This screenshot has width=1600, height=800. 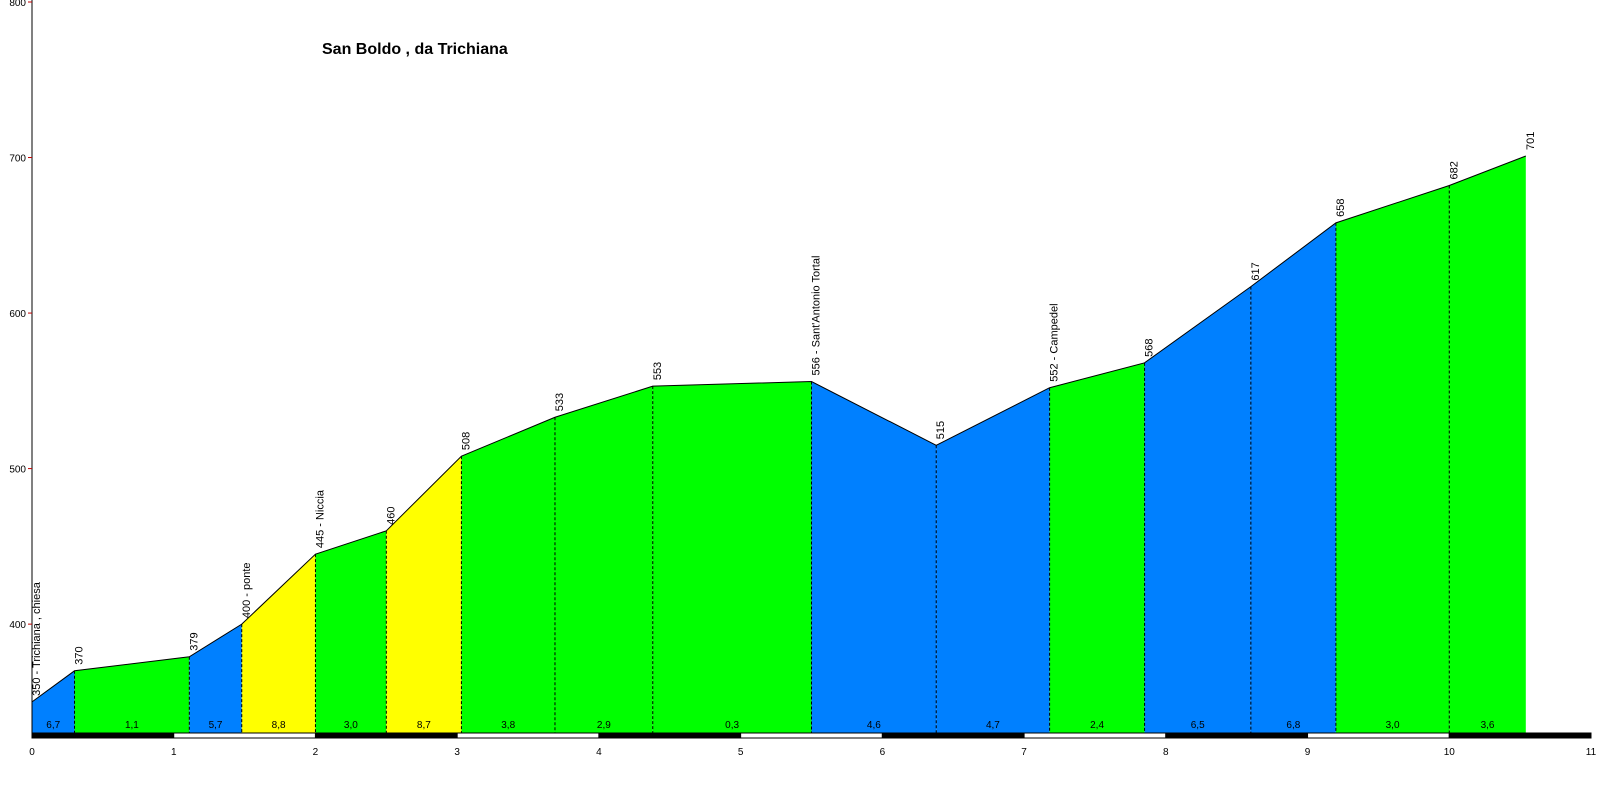 What do you see at coordinates (1055, 342) in the screenshot?
I see `point-label: 552 - Campedel` at bounding box center [1055, 342].